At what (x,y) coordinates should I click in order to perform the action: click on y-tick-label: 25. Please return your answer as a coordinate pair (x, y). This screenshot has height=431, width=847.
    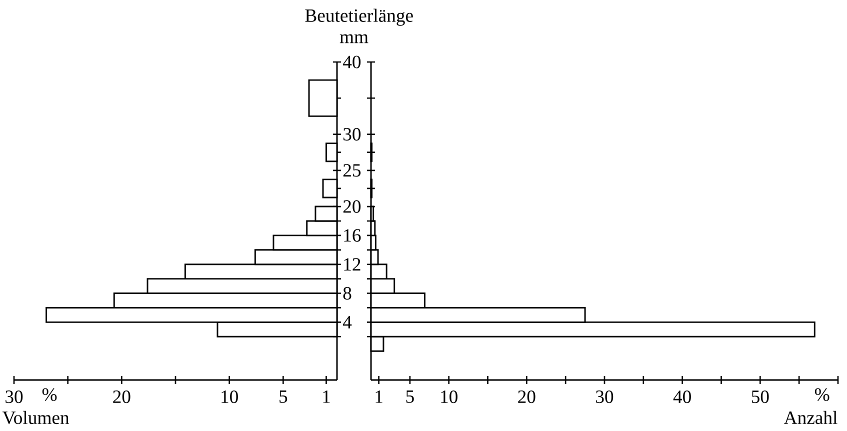
    Looking at the image, I should click on (352, 170).